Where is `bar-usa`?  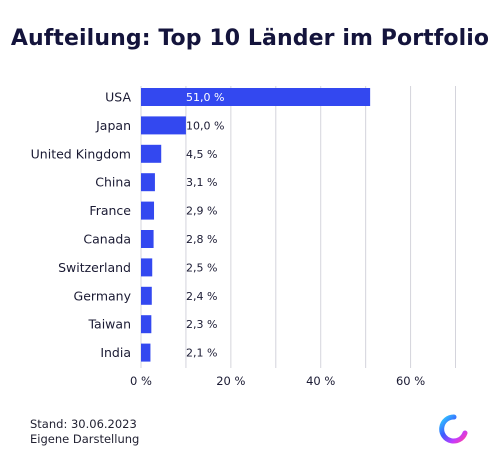
bar-usa is located at coordinates (256, 97).